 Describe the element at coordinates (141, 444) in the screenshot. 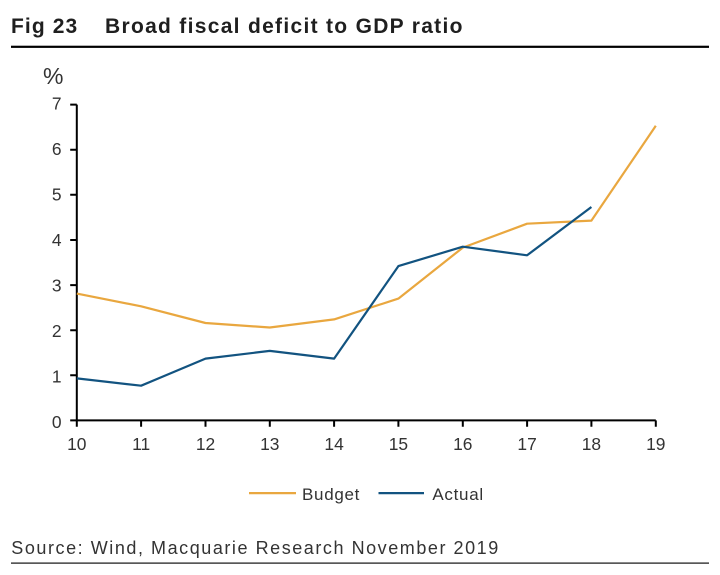

I see `svg-text: 11` at that location.